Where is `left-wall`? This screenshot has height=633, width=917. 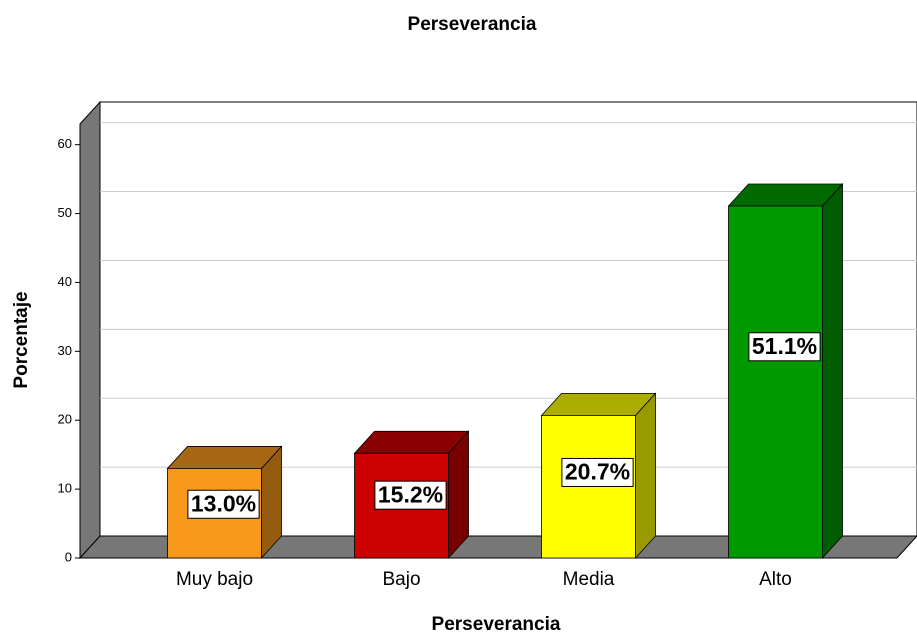 left-wall is located at coordinates (90, 330).